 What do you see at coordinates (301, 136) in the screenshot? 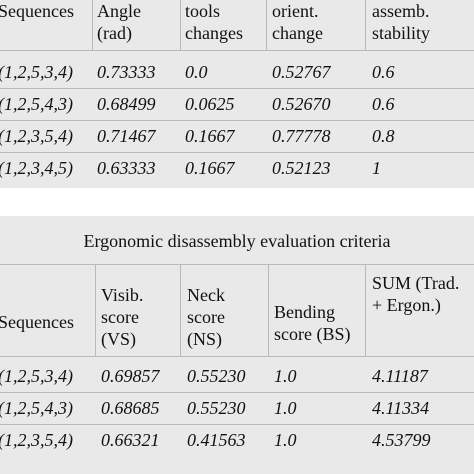
I see `value-cell: 0.77778` at bounding box center [301, 136].